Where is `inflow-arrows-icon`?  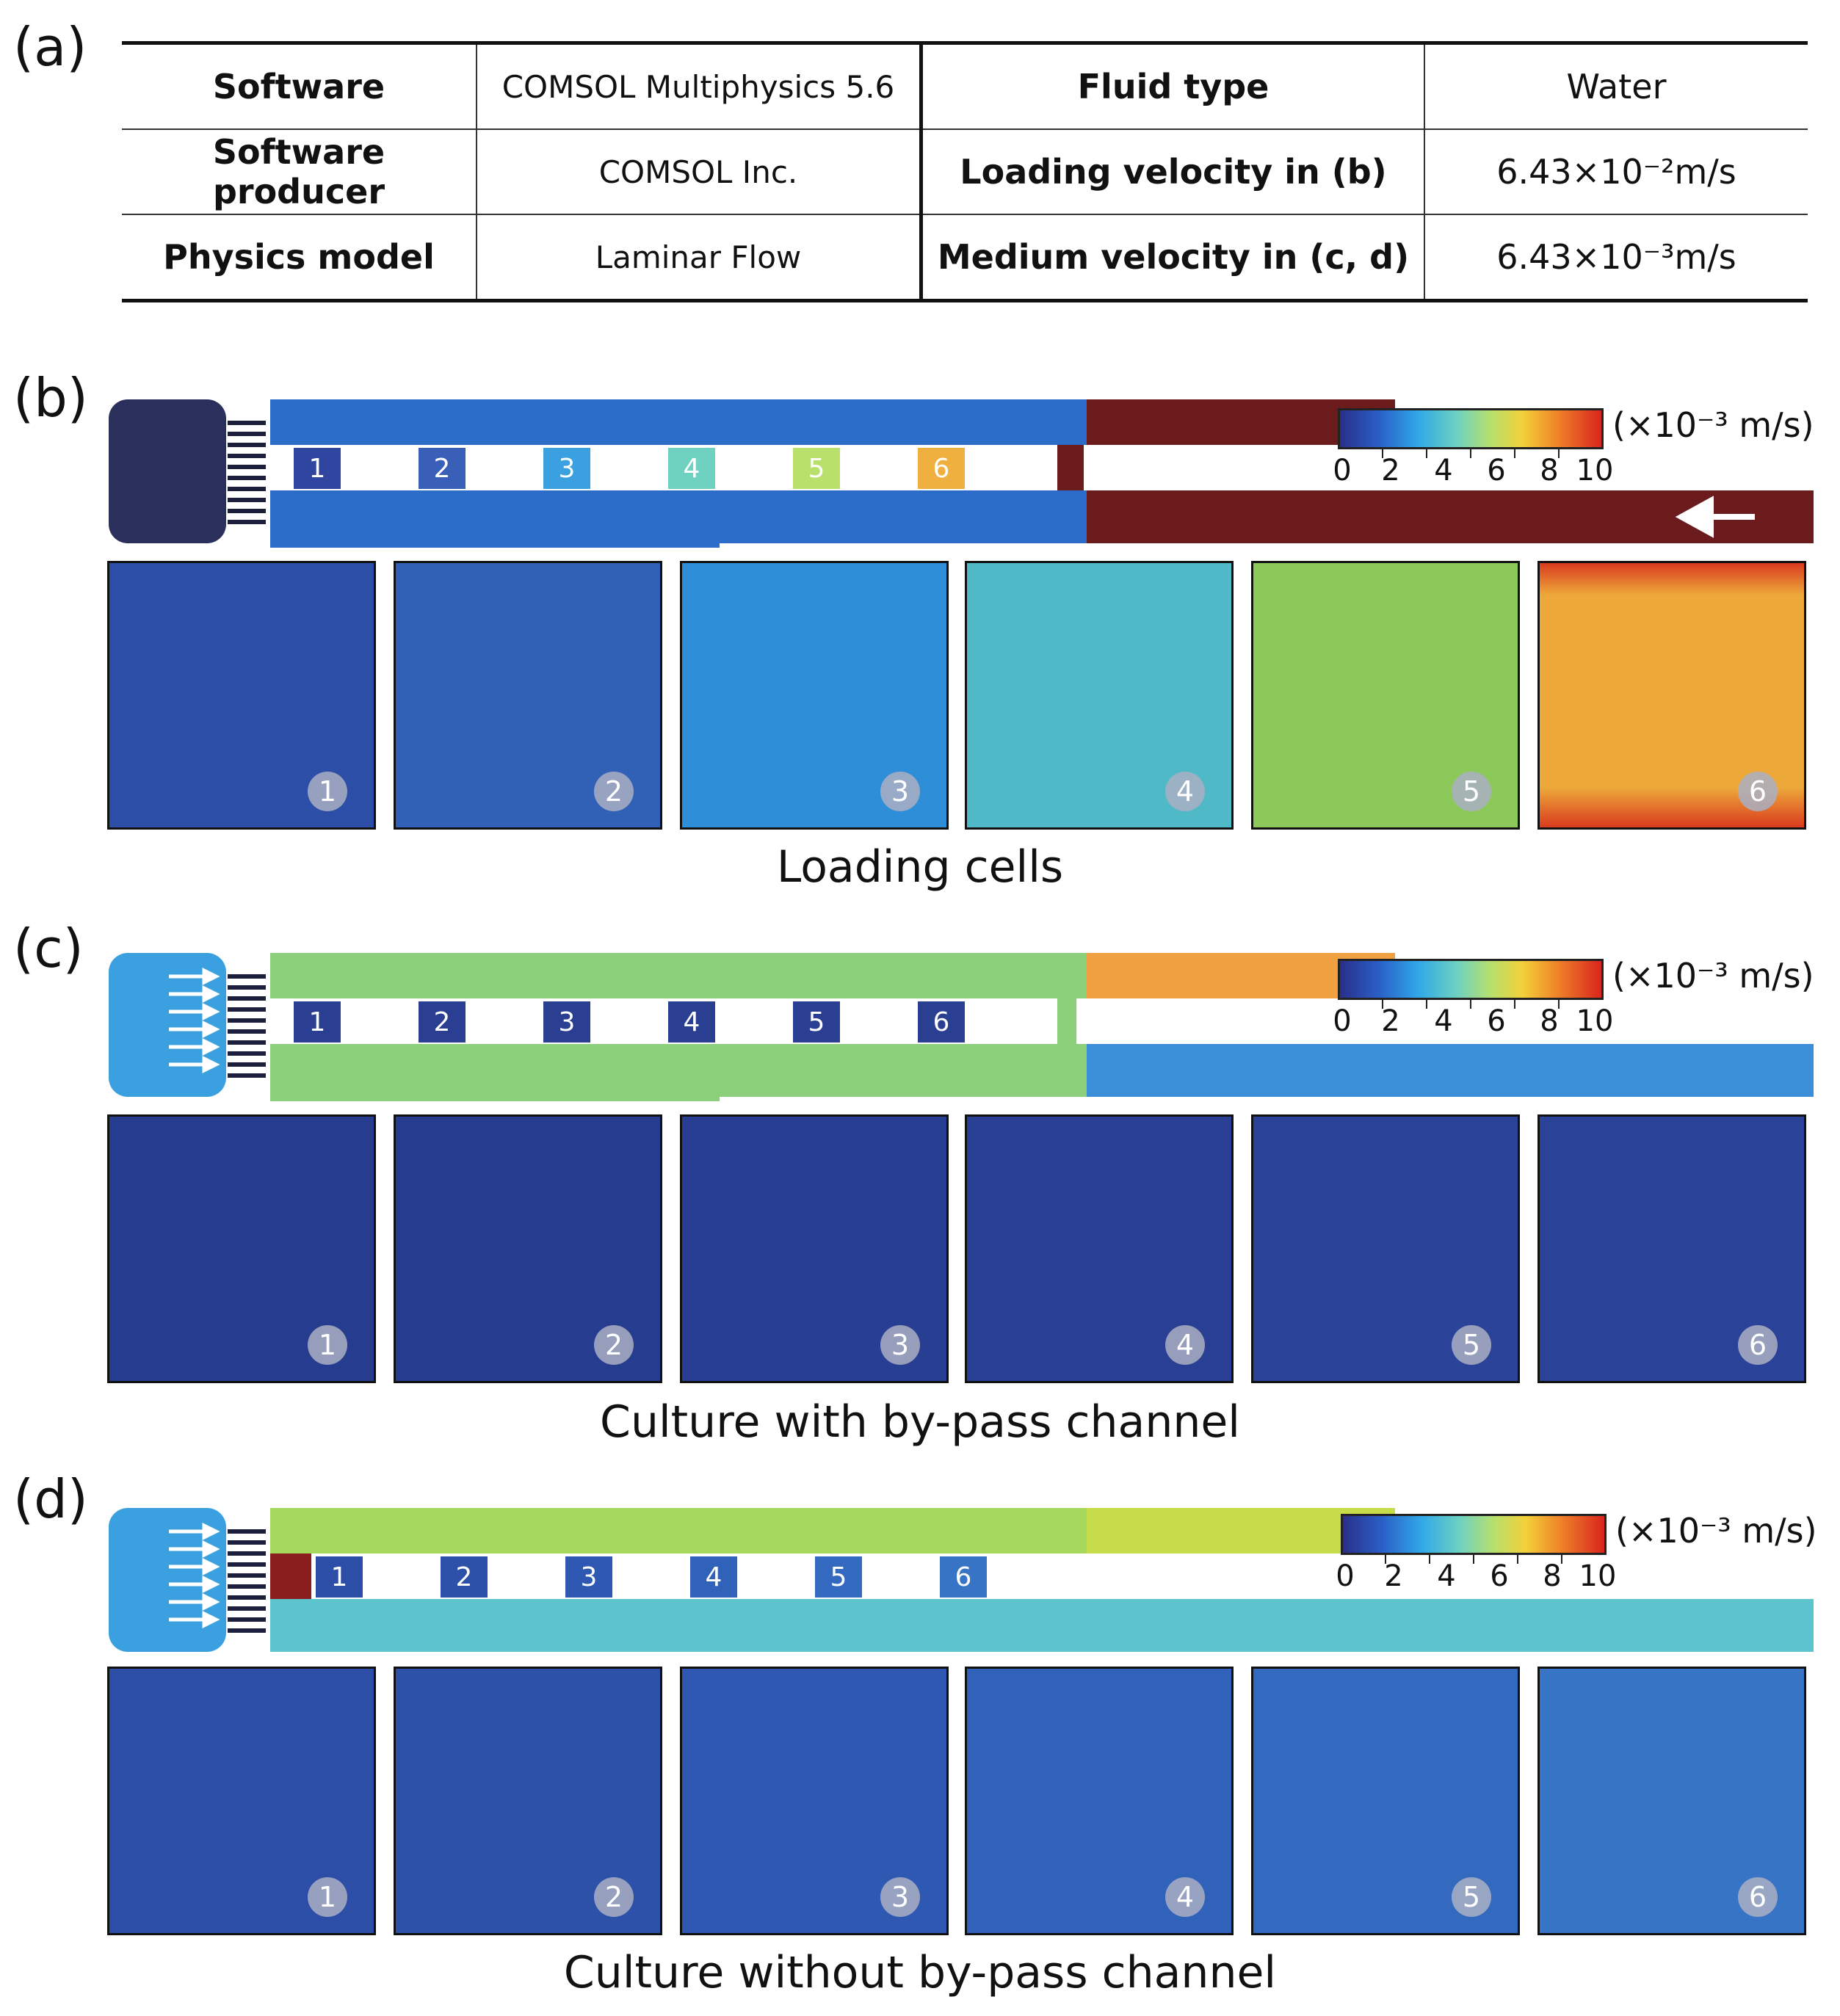
inflow-arrows-icon is located at coordinates (194, 1575).